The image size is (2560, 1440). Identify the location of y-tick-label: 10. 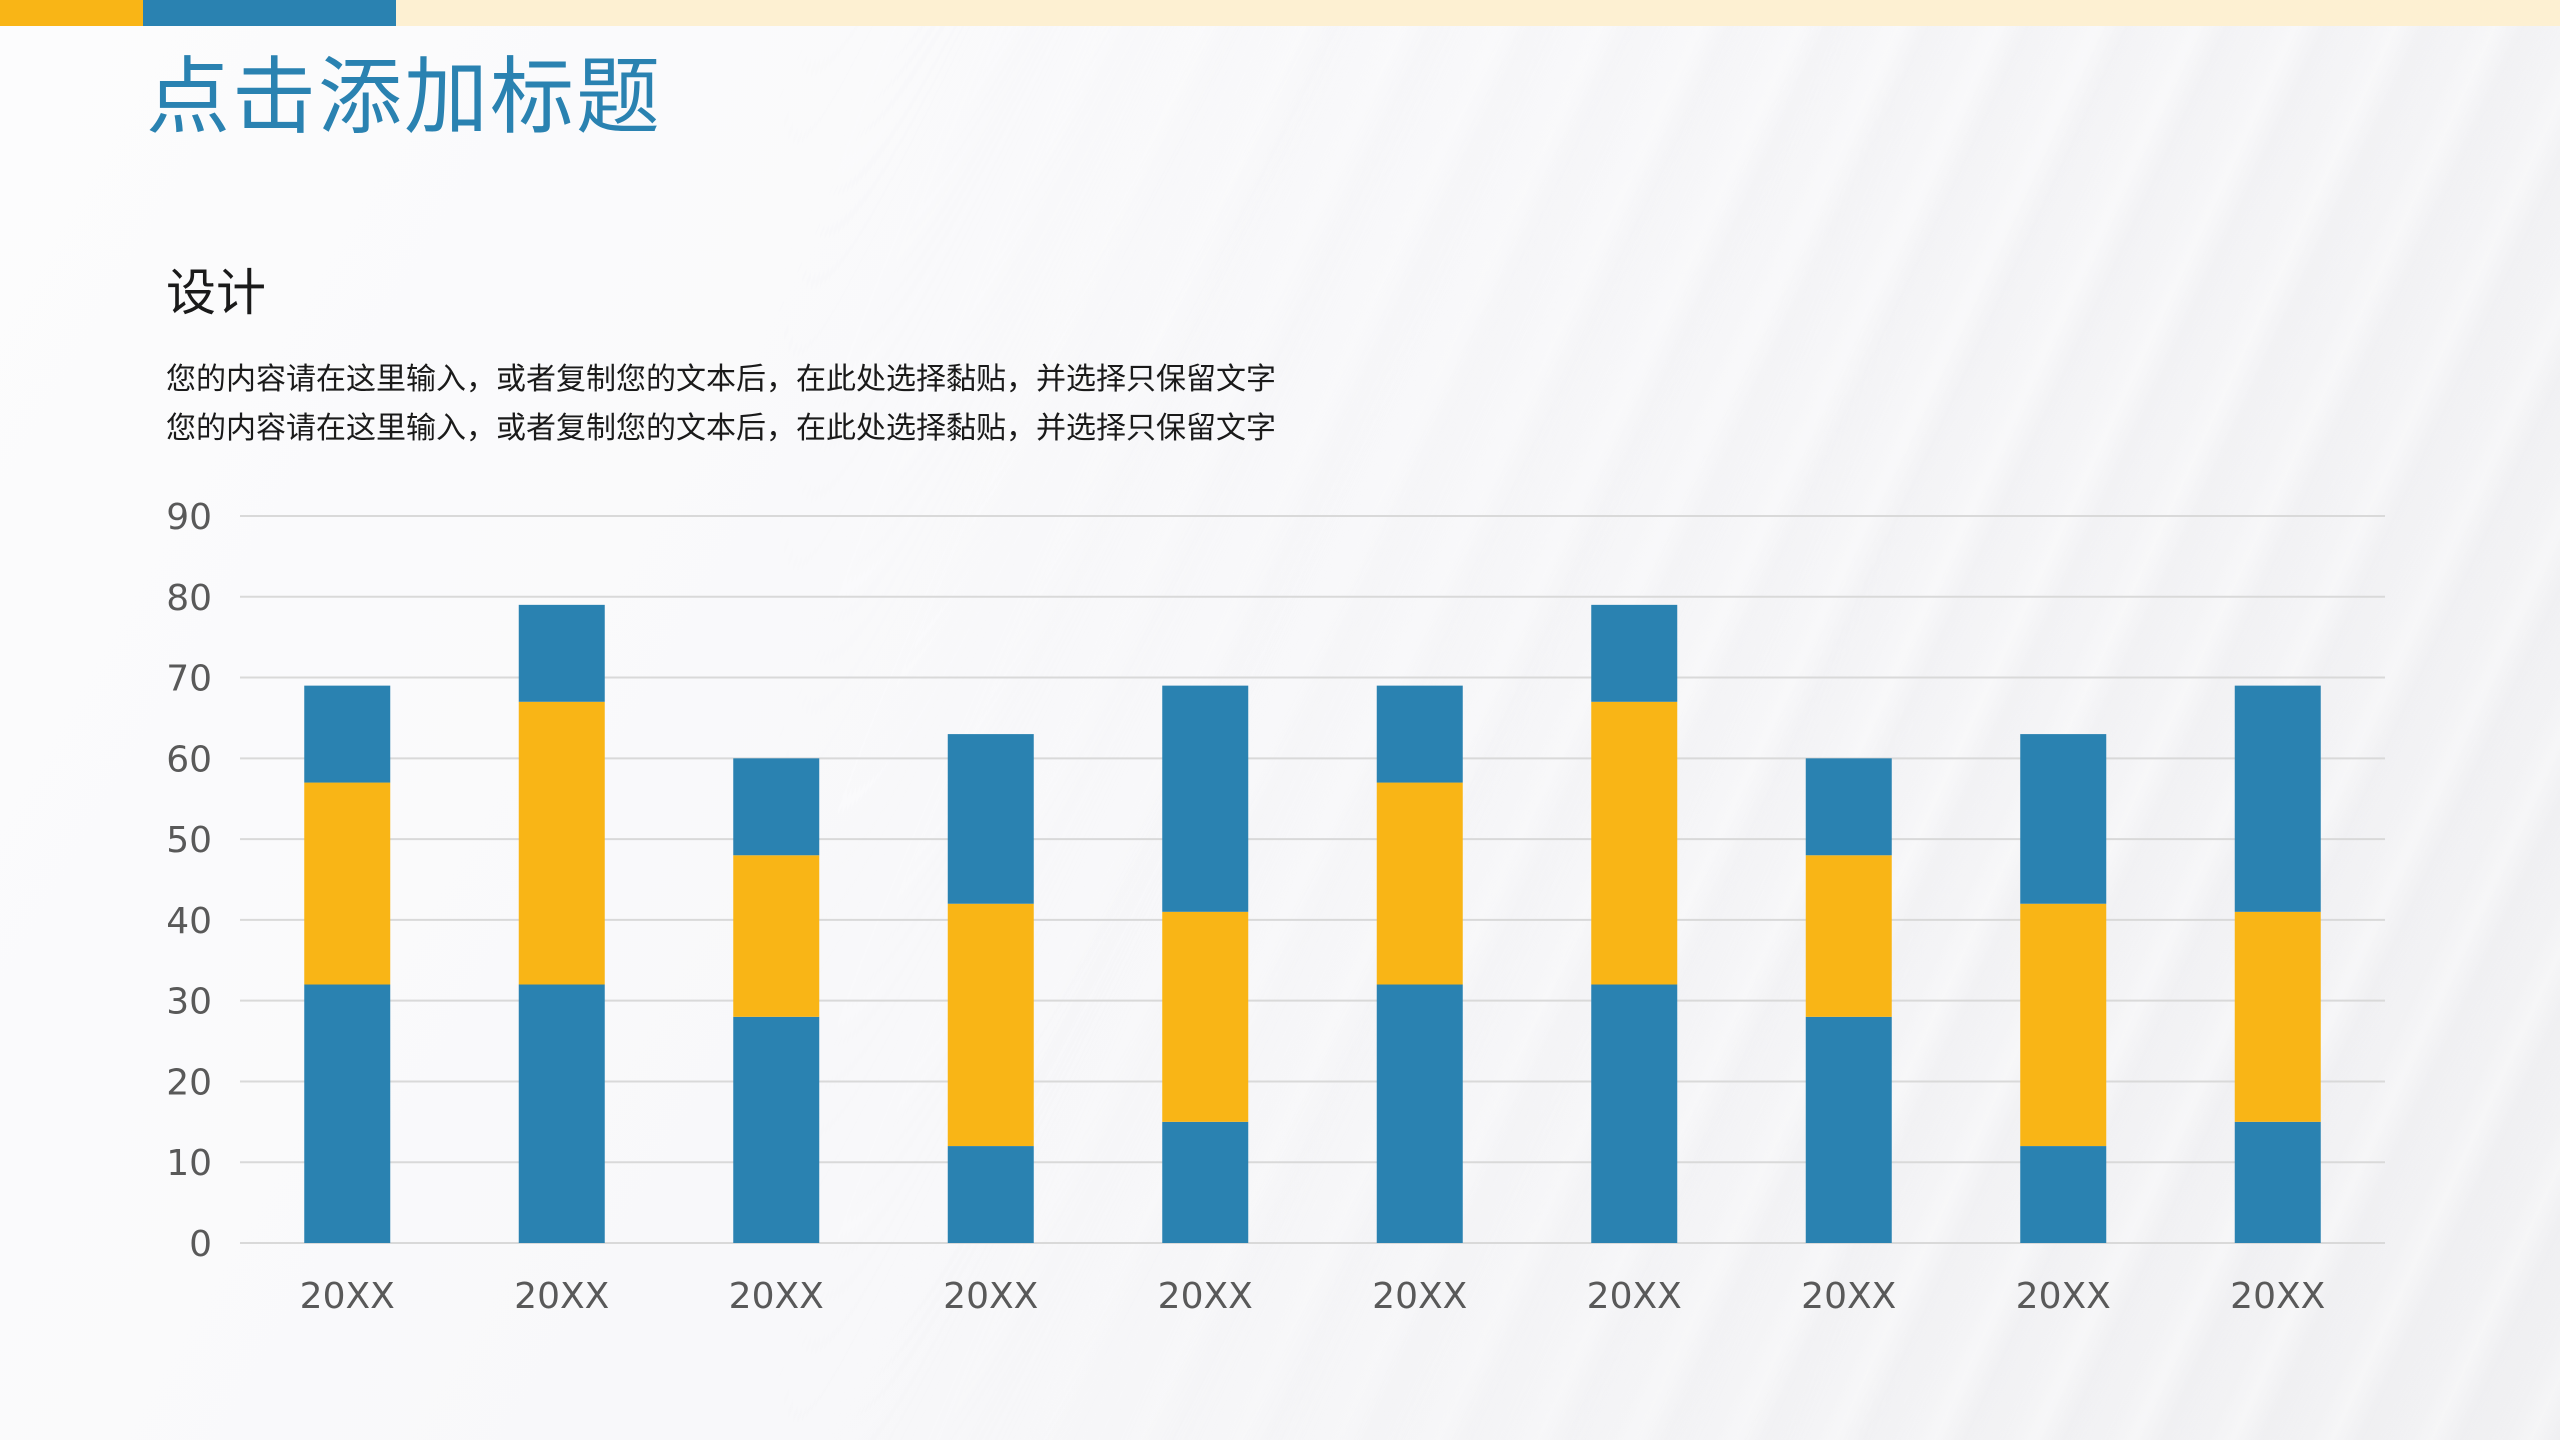
(189, 1163).